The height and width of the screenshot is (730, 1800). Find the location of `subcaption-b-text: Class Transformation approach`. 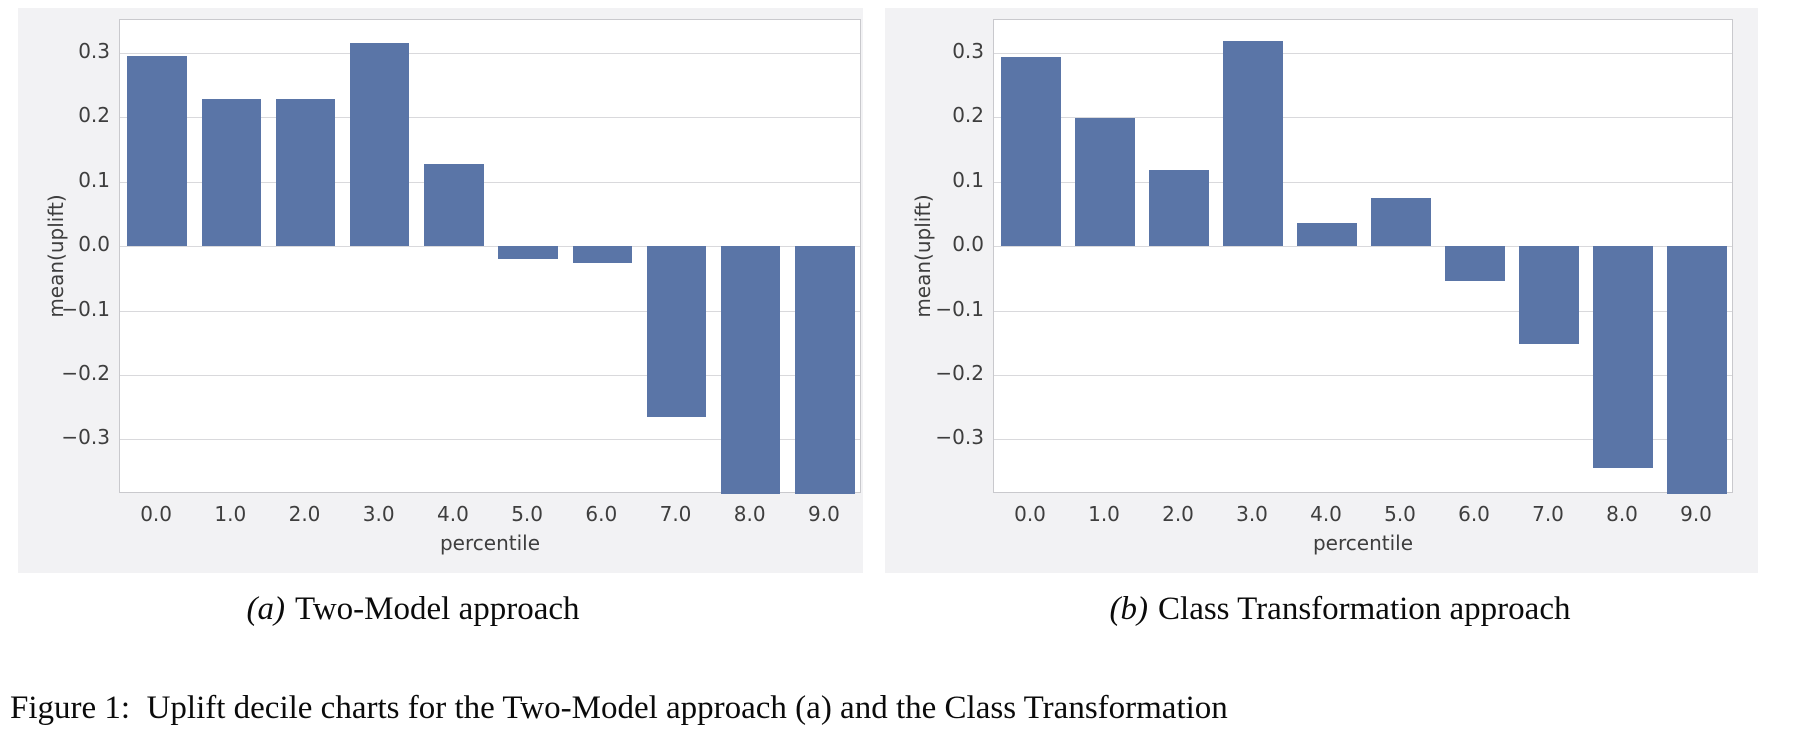

subcaption-b-text: Class Transformation approach is located at coordinates (1364, 609).